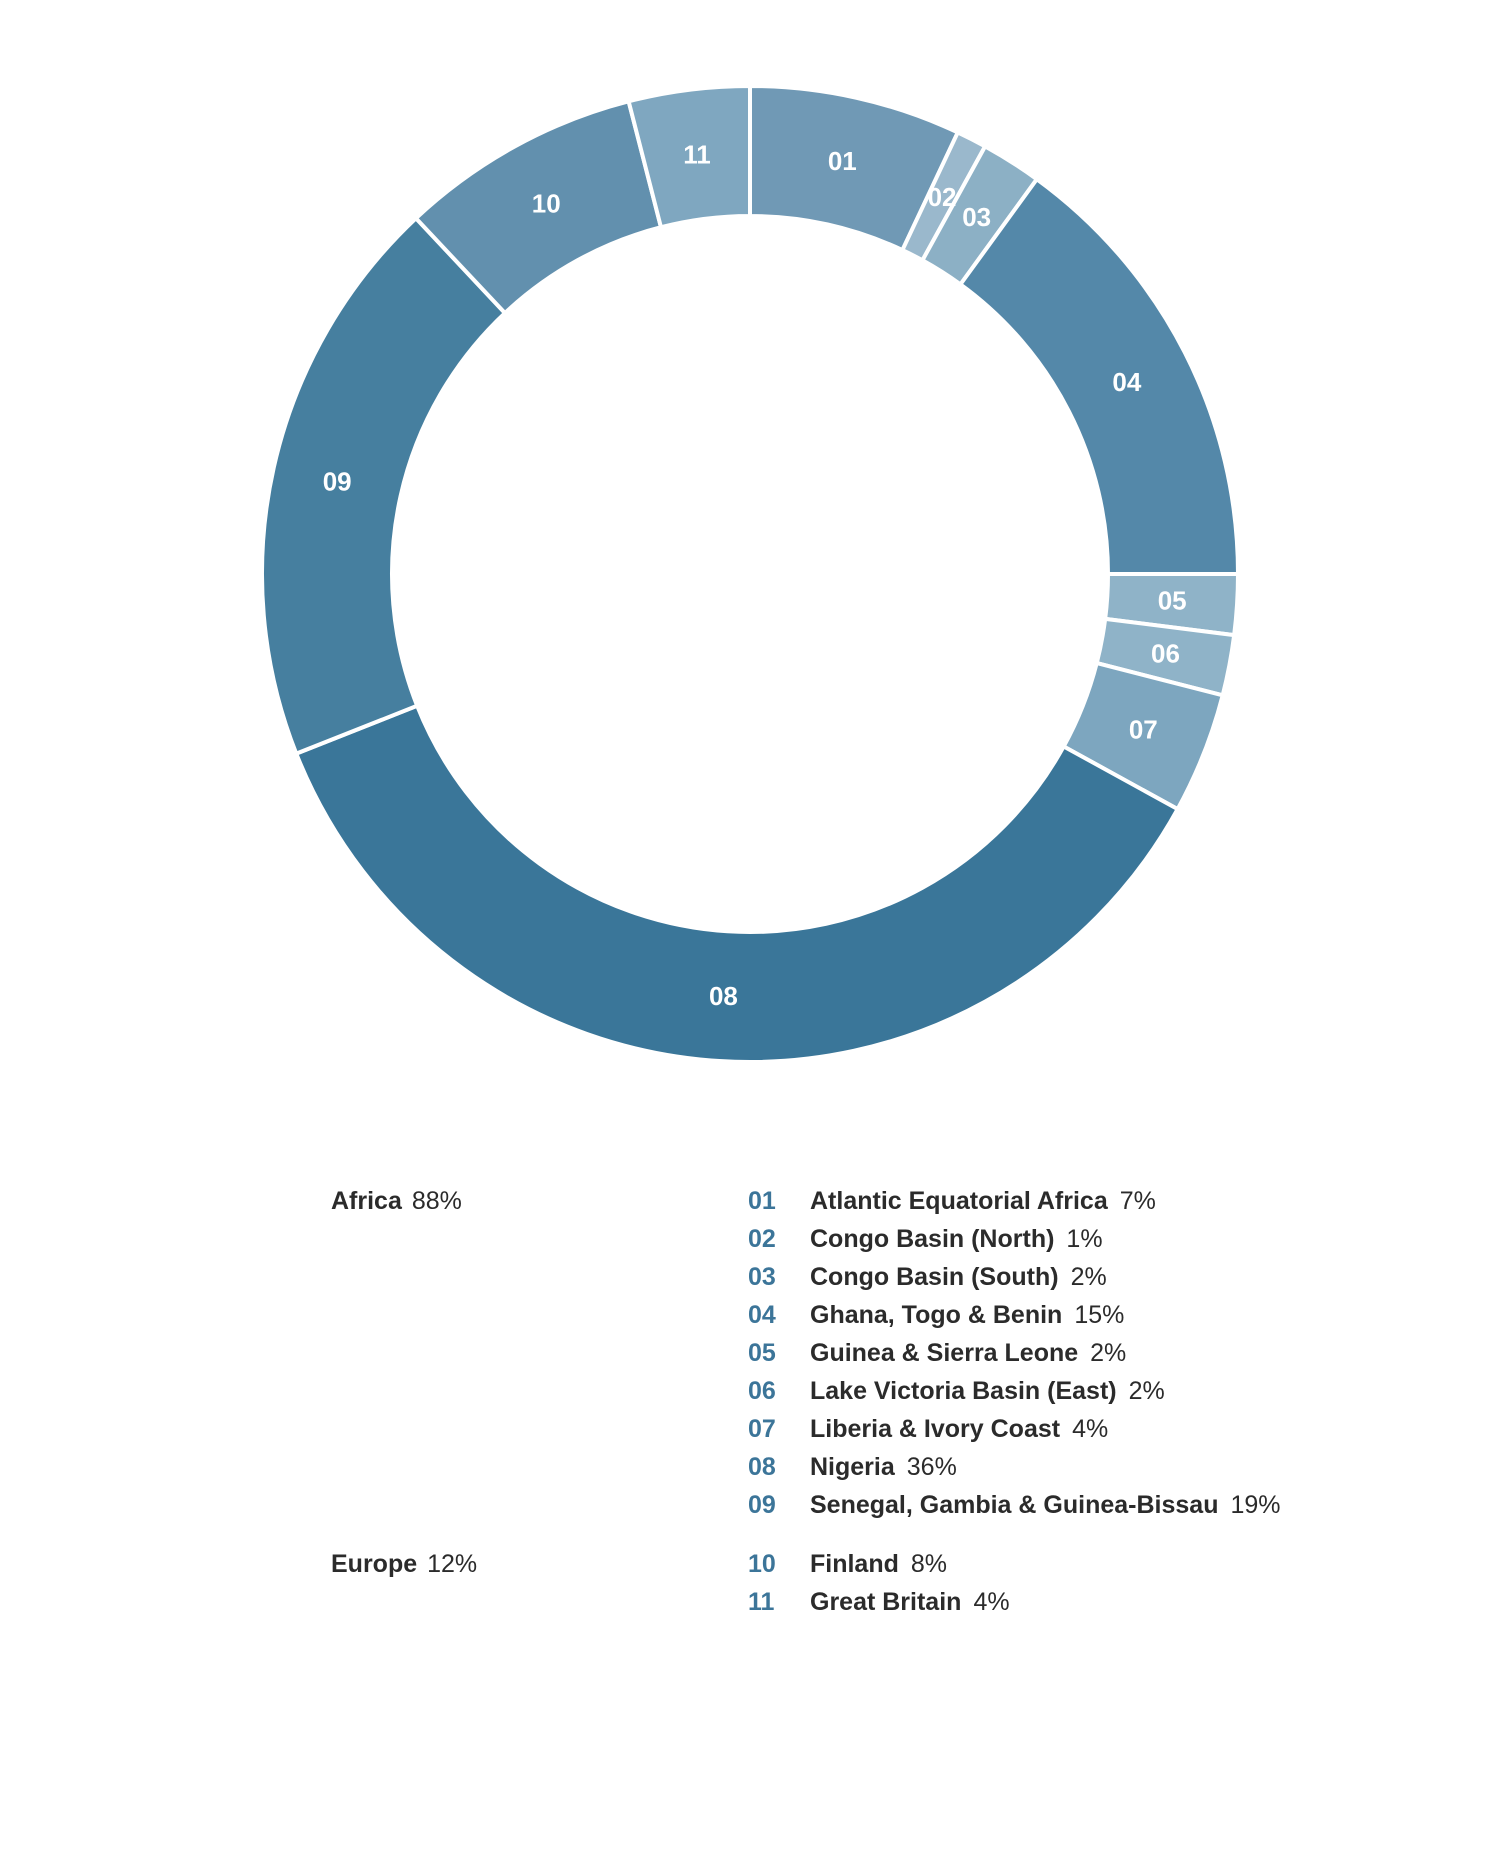 The width and height of the screenshot is (1494, 1868). What do you see at coordinates (762, 1564) in the screenshot?
I see `legend-entry-code: 10` at bounding box center [762, 1564].